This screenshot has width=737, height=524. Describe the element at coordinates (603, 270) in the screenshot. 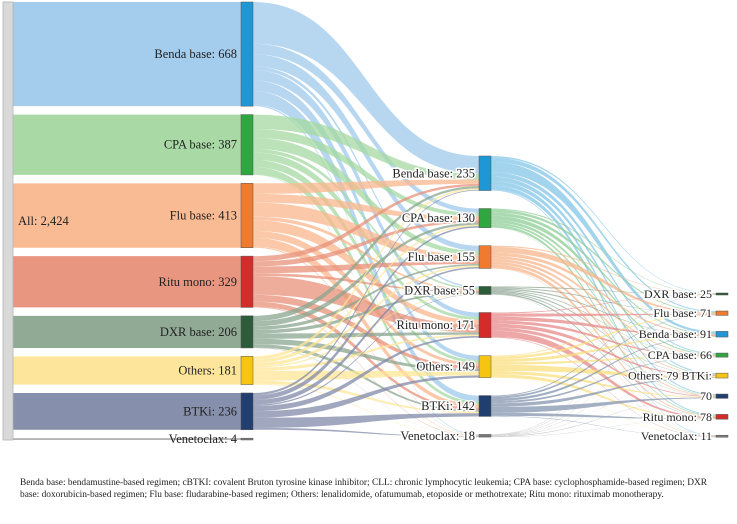

I see `flow-s2-flu-to-s3-dxr` at that location.